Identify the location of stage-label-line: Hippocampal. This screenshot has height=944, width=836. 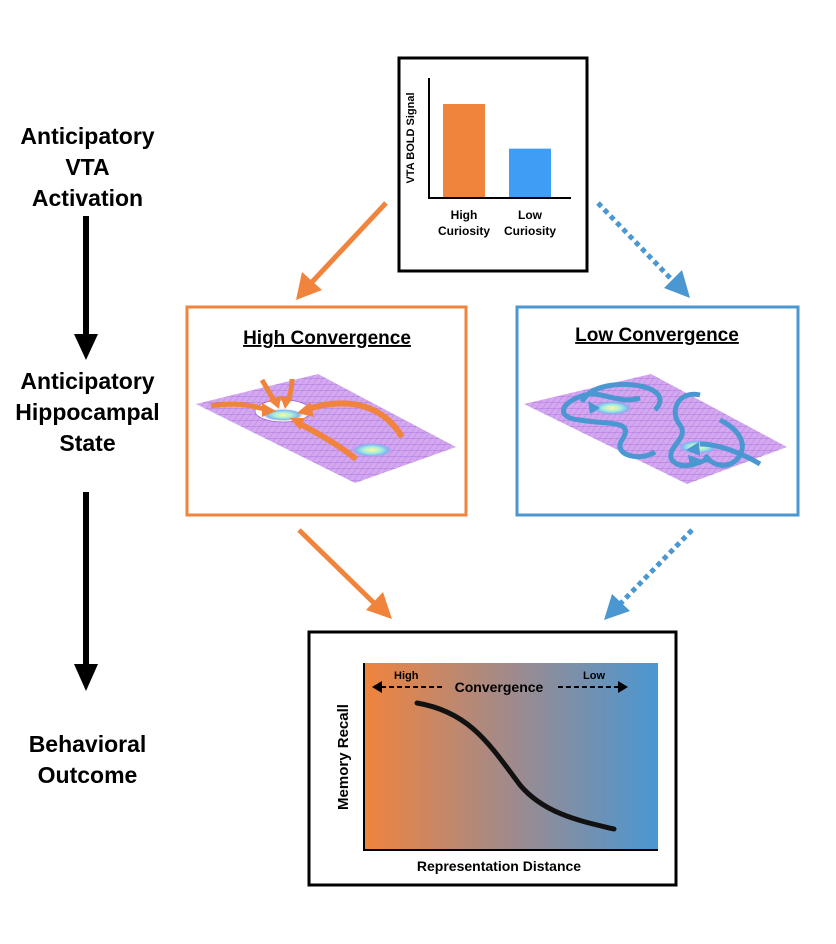
(87, 412).